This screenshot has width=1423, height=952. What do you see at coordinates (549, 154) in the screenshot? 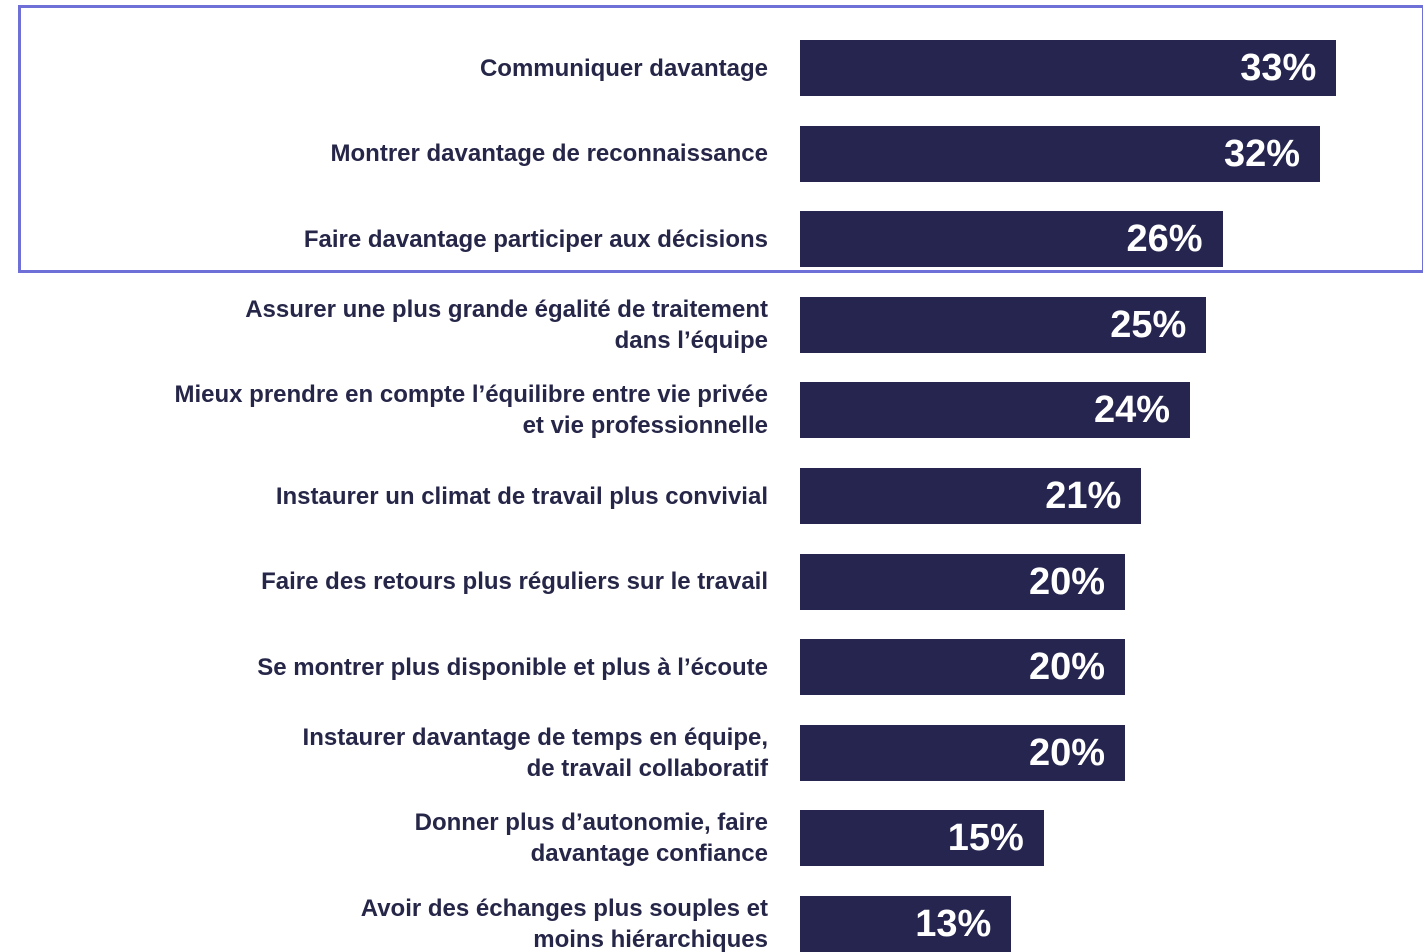
I see `category-label: Montrer davantage de reconnaissance` at bounding box center [549, 154].